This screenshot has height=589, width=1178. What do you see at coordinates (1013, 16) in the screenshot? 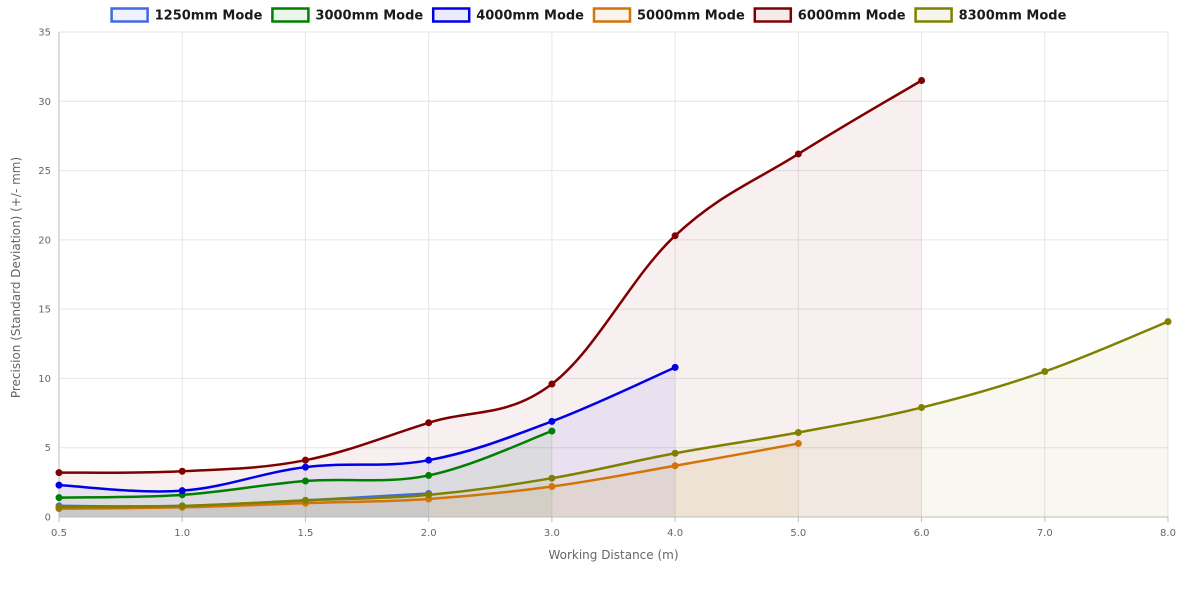
I see `legend-label: 8300mm Mode` at bounding box center [1013, 16].